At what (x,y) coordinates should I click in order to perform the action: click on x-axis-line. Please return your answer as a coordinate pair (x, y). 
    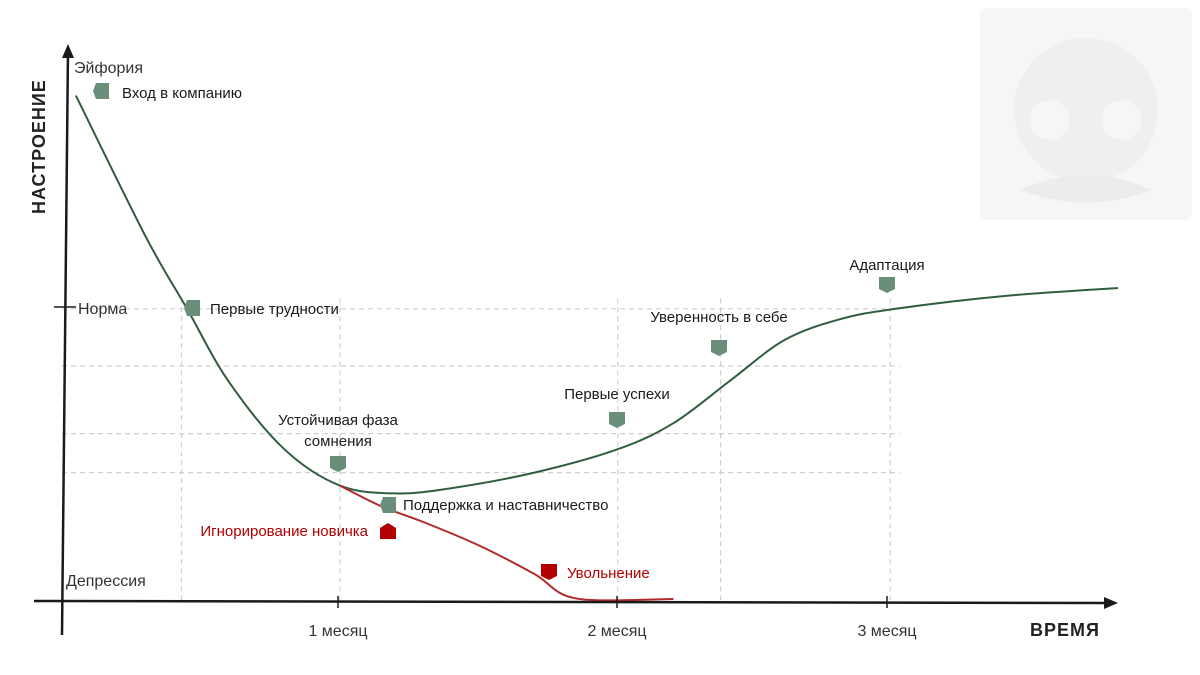
    Looking at the image, I should click on (572, 602).